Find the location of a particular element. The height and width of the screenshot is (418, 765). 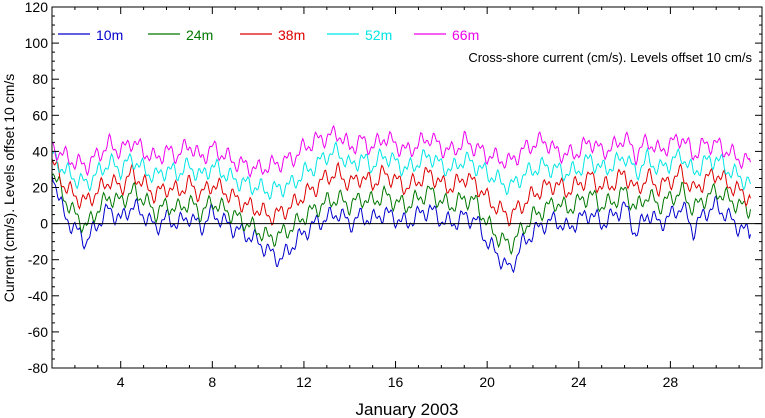

x-tick-label: 20 is located at coordinates (487, 382).